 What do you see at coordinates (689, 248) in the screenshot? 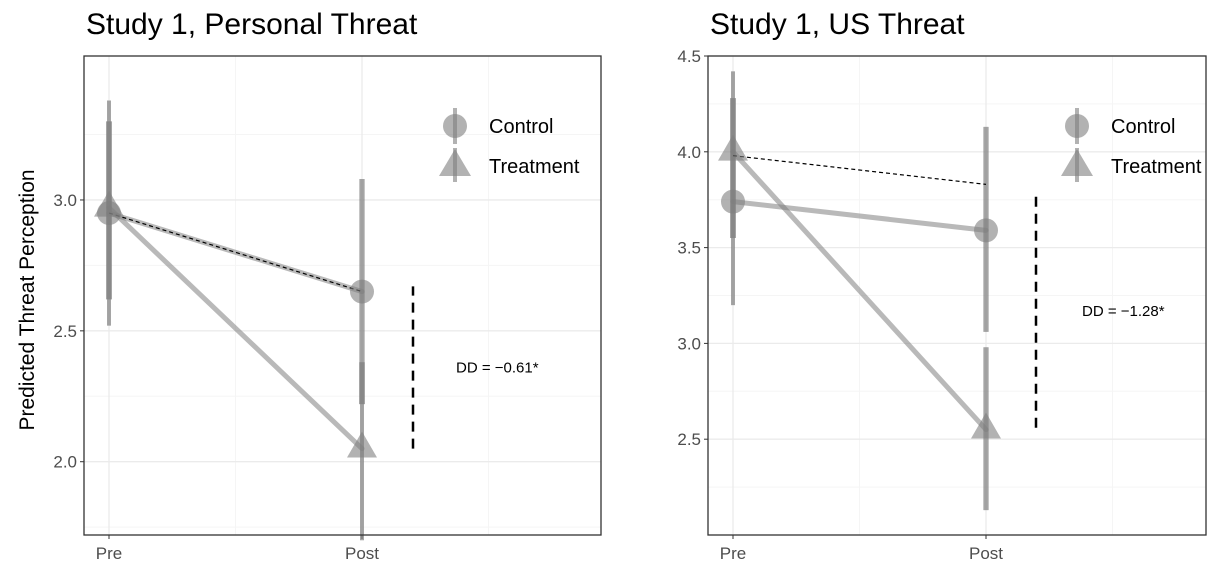
I see `y-tick-label: 3.5` at bounding box center [689, 248].